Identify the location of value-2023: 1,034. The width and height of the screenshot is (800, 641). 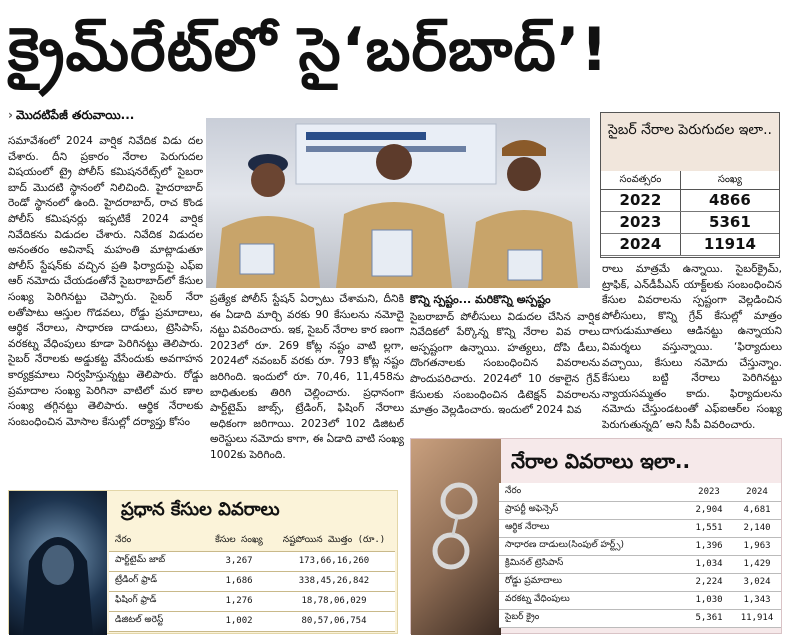
(709, 564).